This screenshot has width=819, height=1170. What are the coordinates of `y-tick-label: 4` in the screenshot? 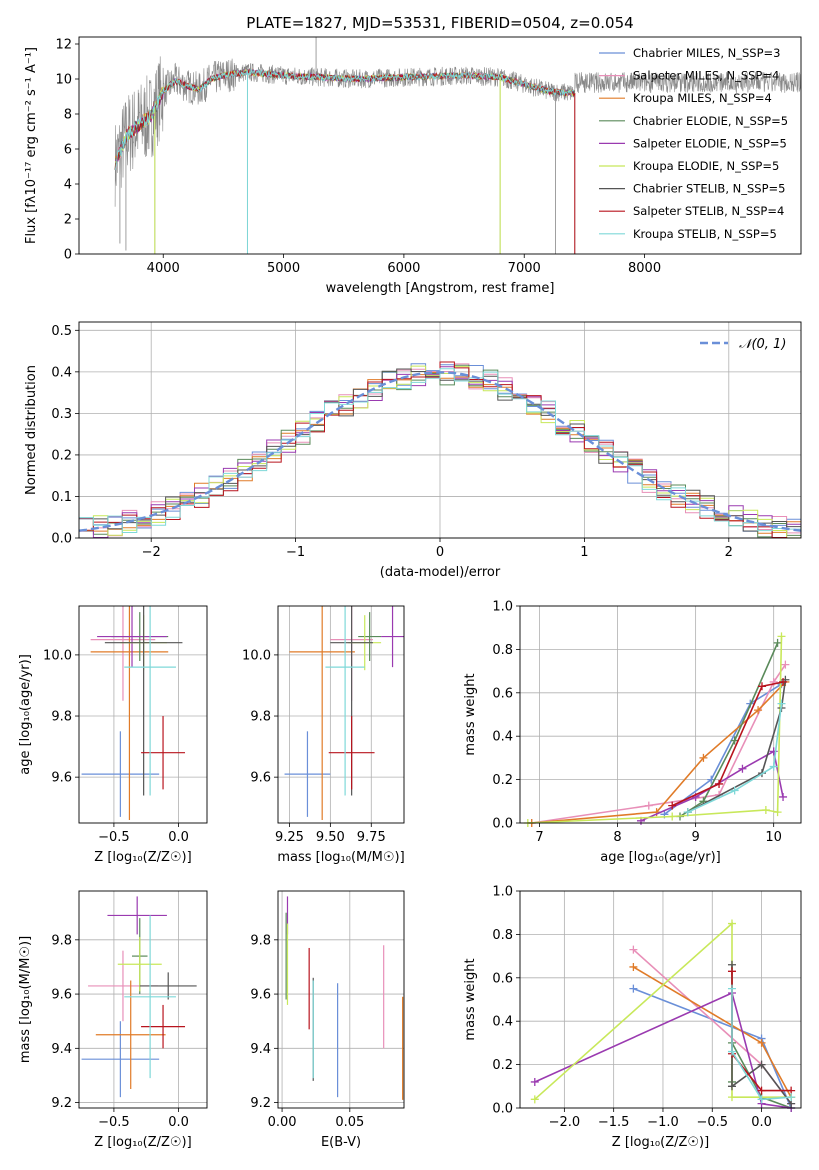 It's located at (68, 185).